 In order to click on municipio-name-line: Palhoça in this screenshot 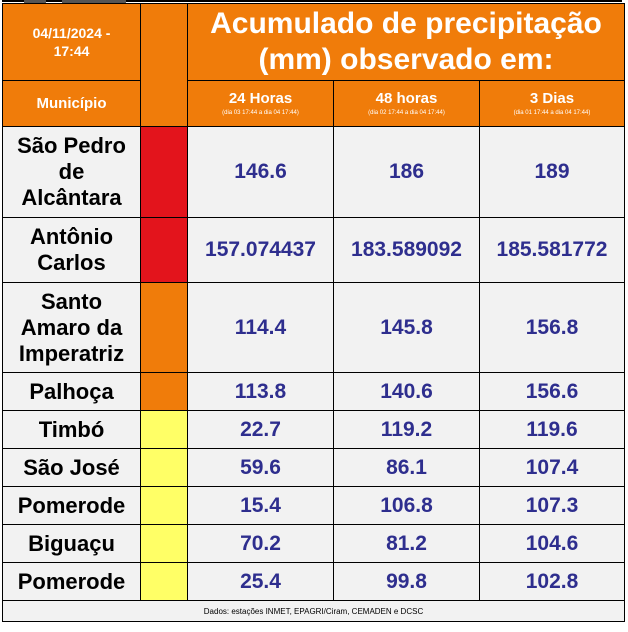, I will do `click(71, 391)`.